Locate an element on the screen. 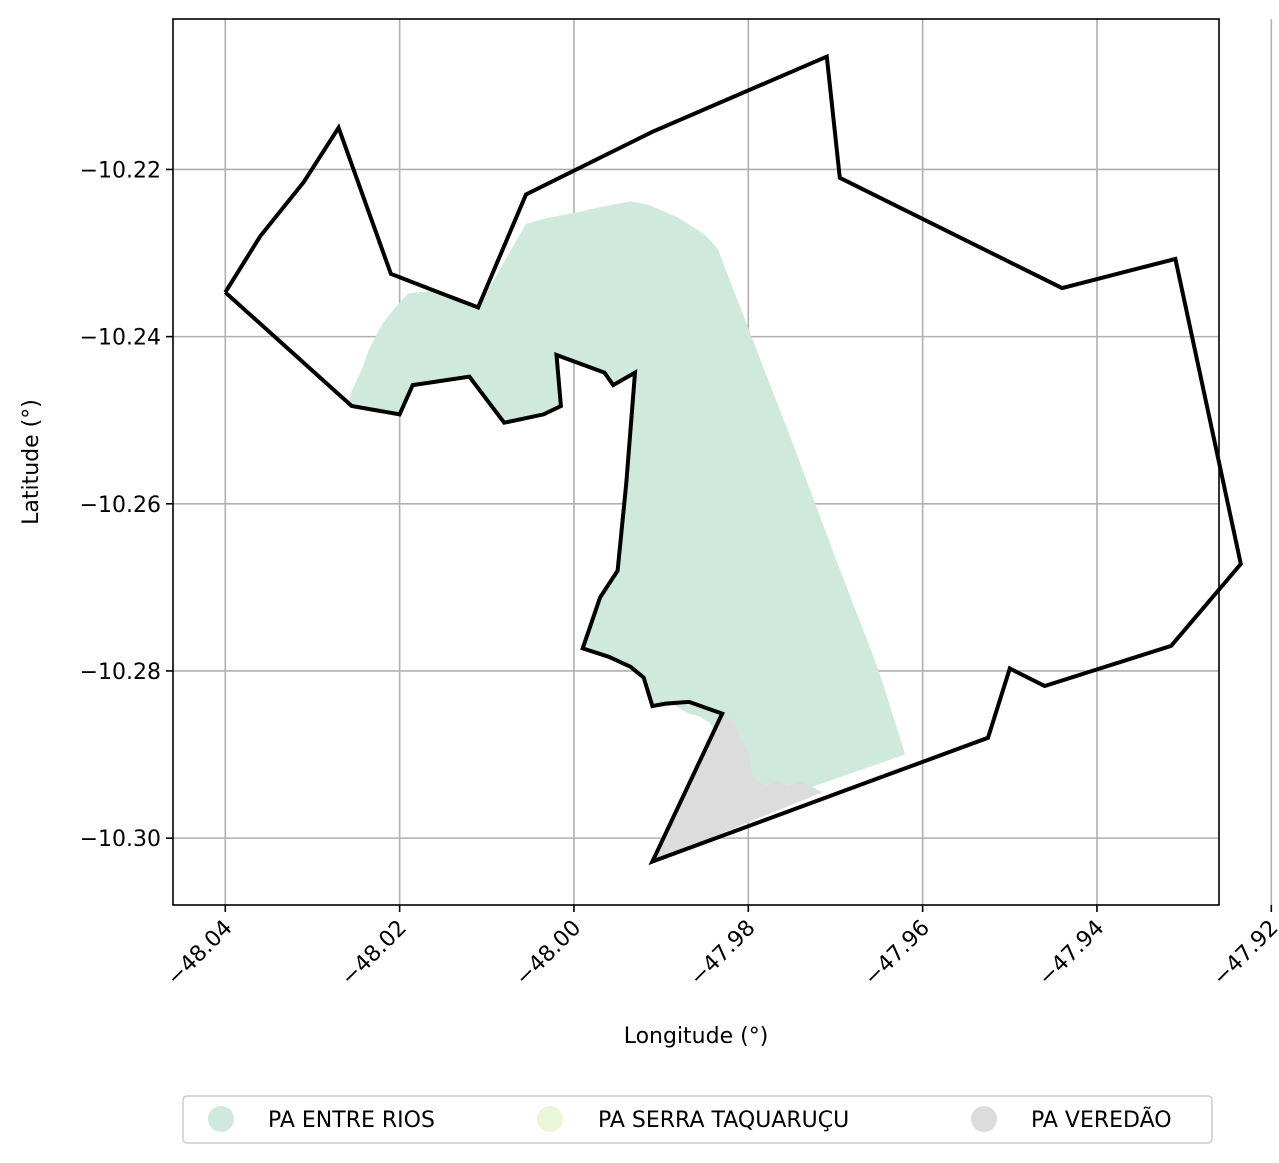 The height and width of the screenshot is (1163, 1279). area-pa-vered-o is located at coordinates (737, 787).